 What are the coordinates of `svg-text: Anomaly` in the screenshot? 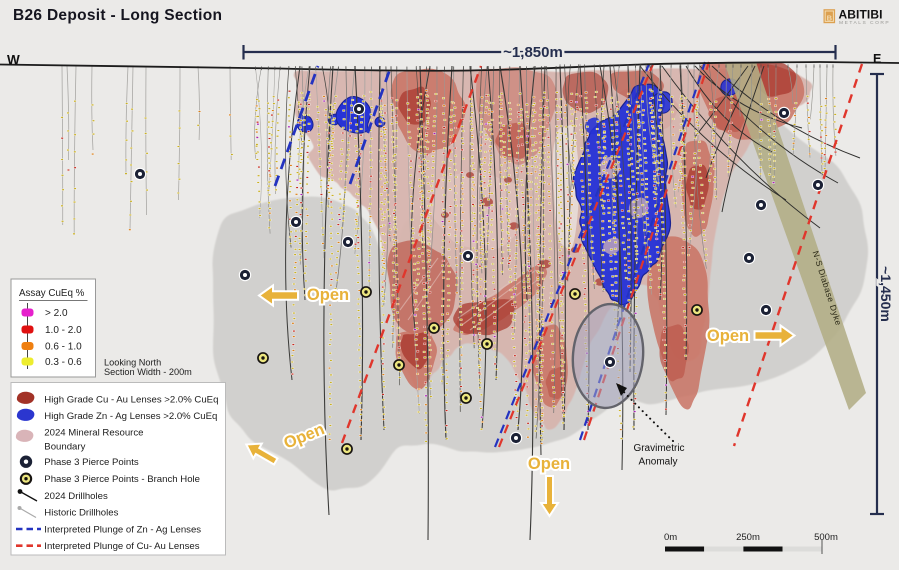 It's located at (658, 462).